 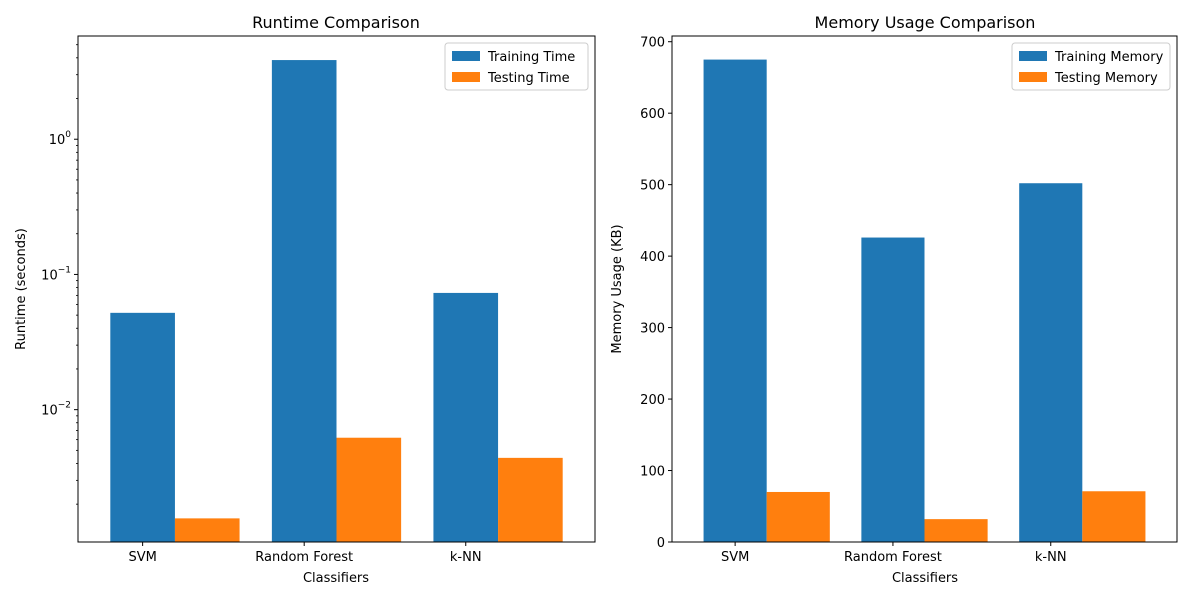 What do you see at coordinates (652, 186) in the screenshot?
I see `memory-y-tick-label: 500` at bounding box center [652, 186].